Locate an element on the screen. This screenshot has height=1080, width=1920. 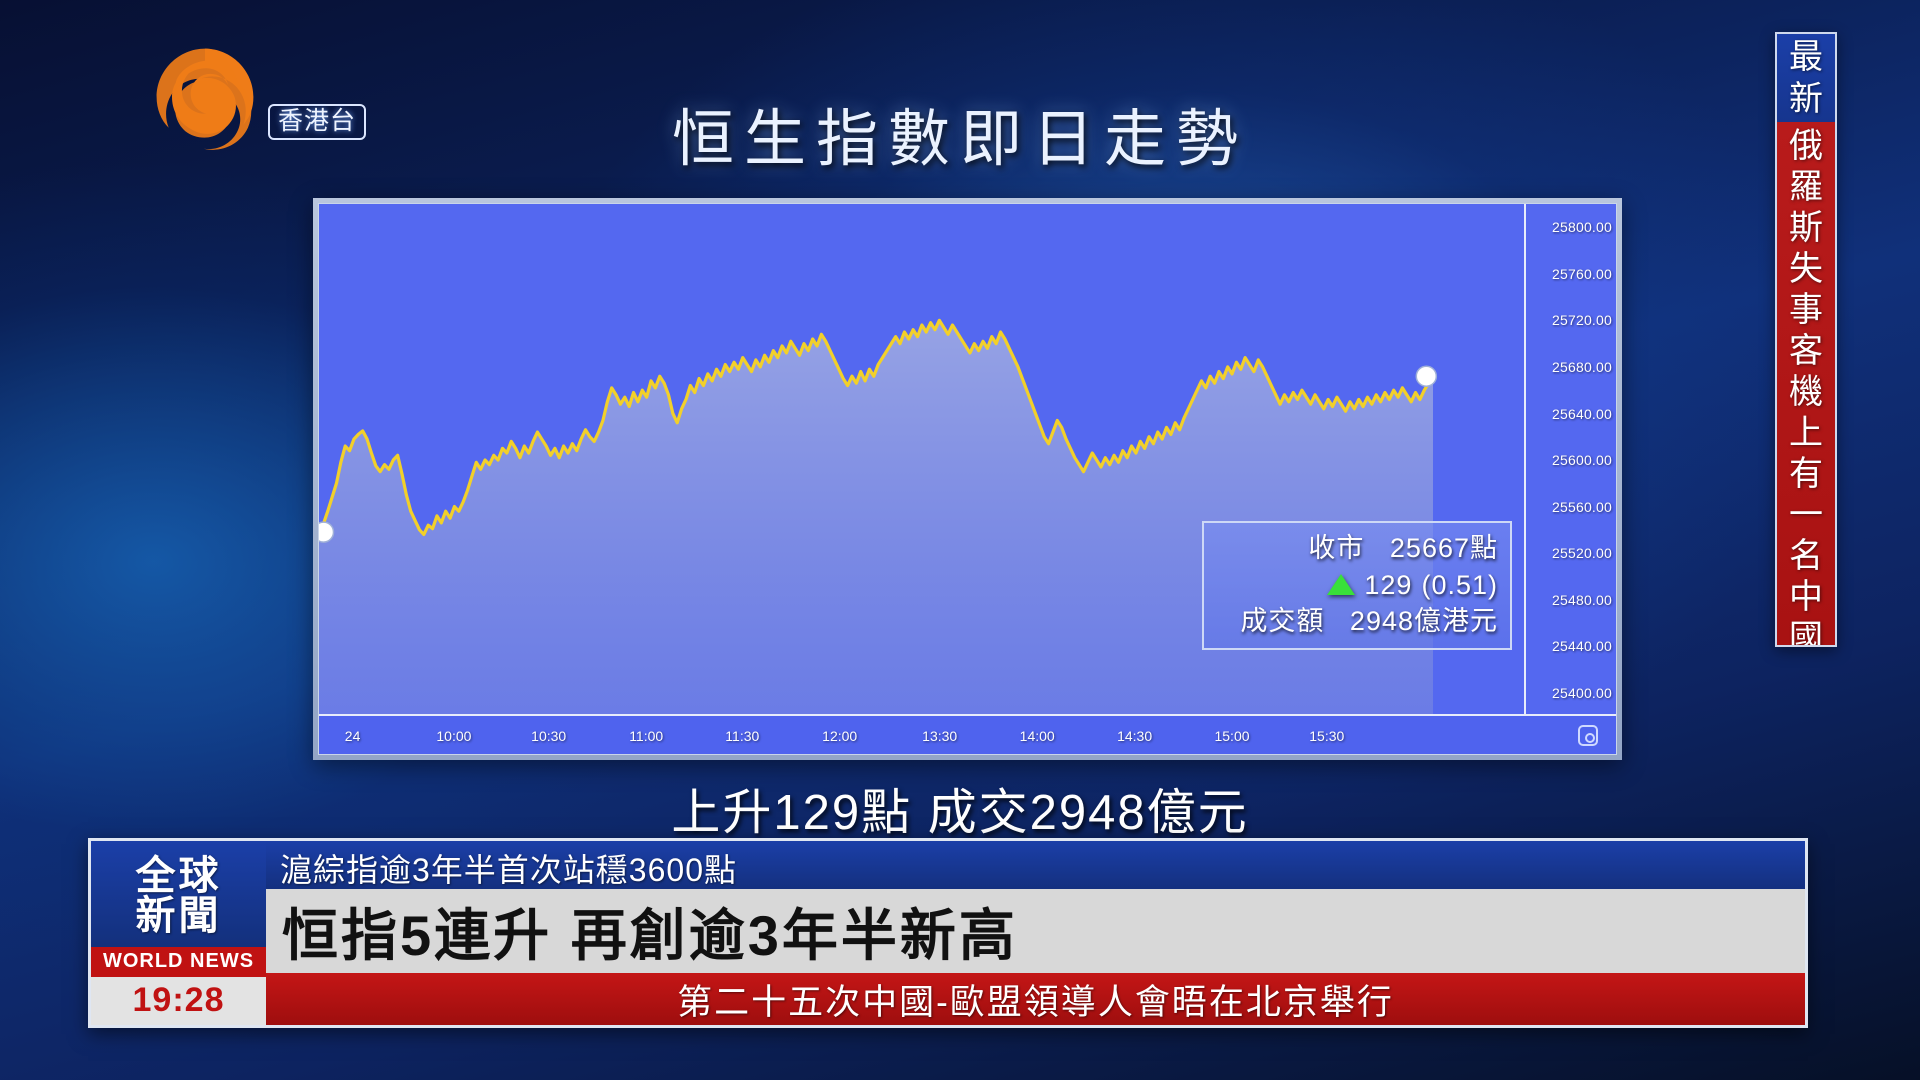
page-title: 恒生指數即日走勢 is located at coordinates (959, 139).